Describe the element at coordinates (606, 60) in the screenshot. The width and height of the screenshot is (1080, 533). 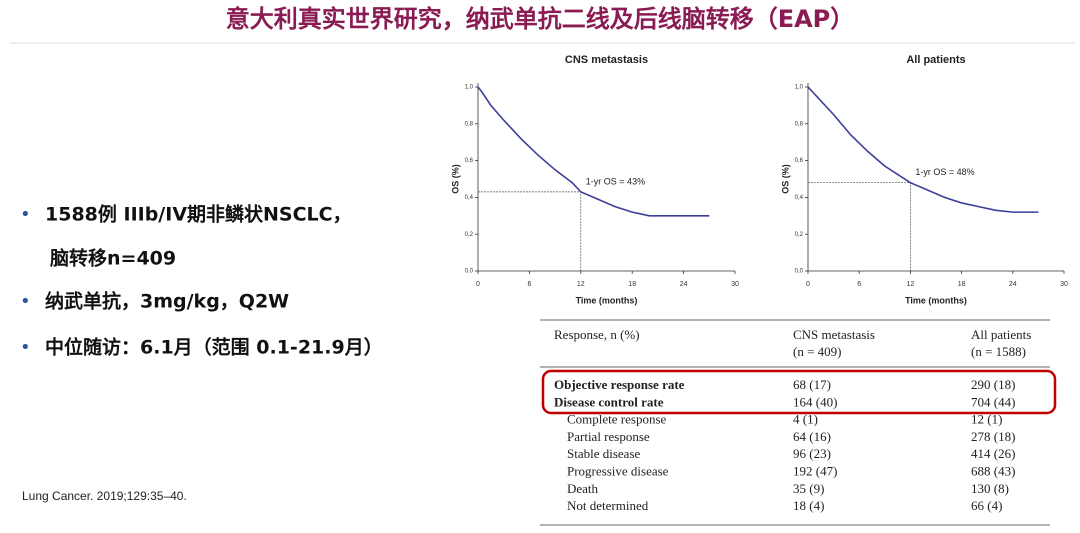
I see `chart-title: CNS metastasis` at that location.